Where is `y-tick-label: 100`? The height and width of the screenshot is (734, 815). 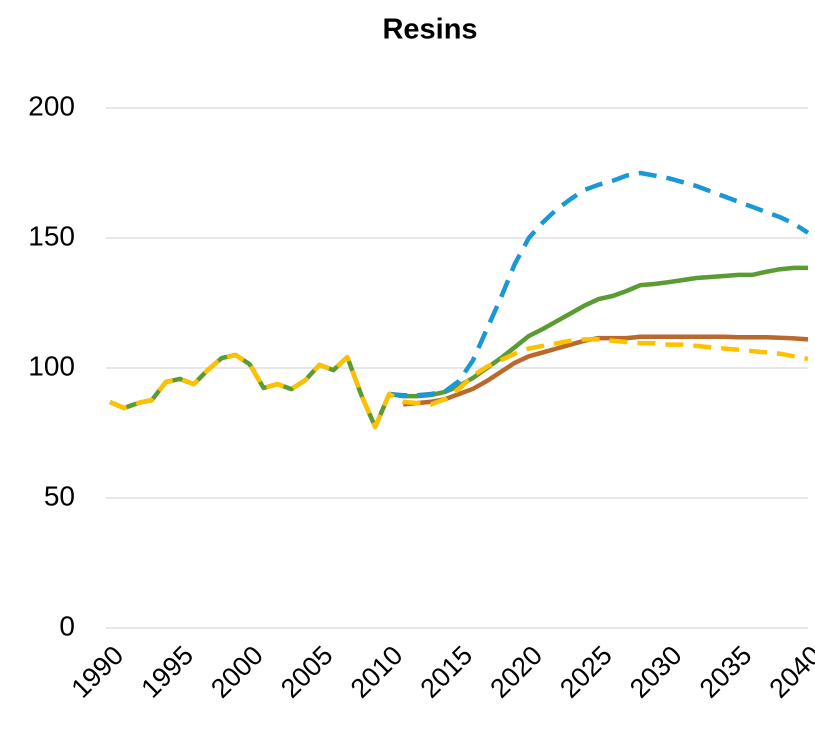
y-tick-label: 100 is located at coordinates (51, 365).